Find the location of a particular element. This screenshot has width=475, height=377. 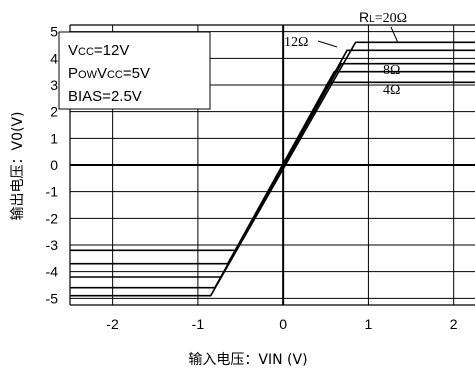

y-tick-label: 0 is located at coordinates (54, 165).